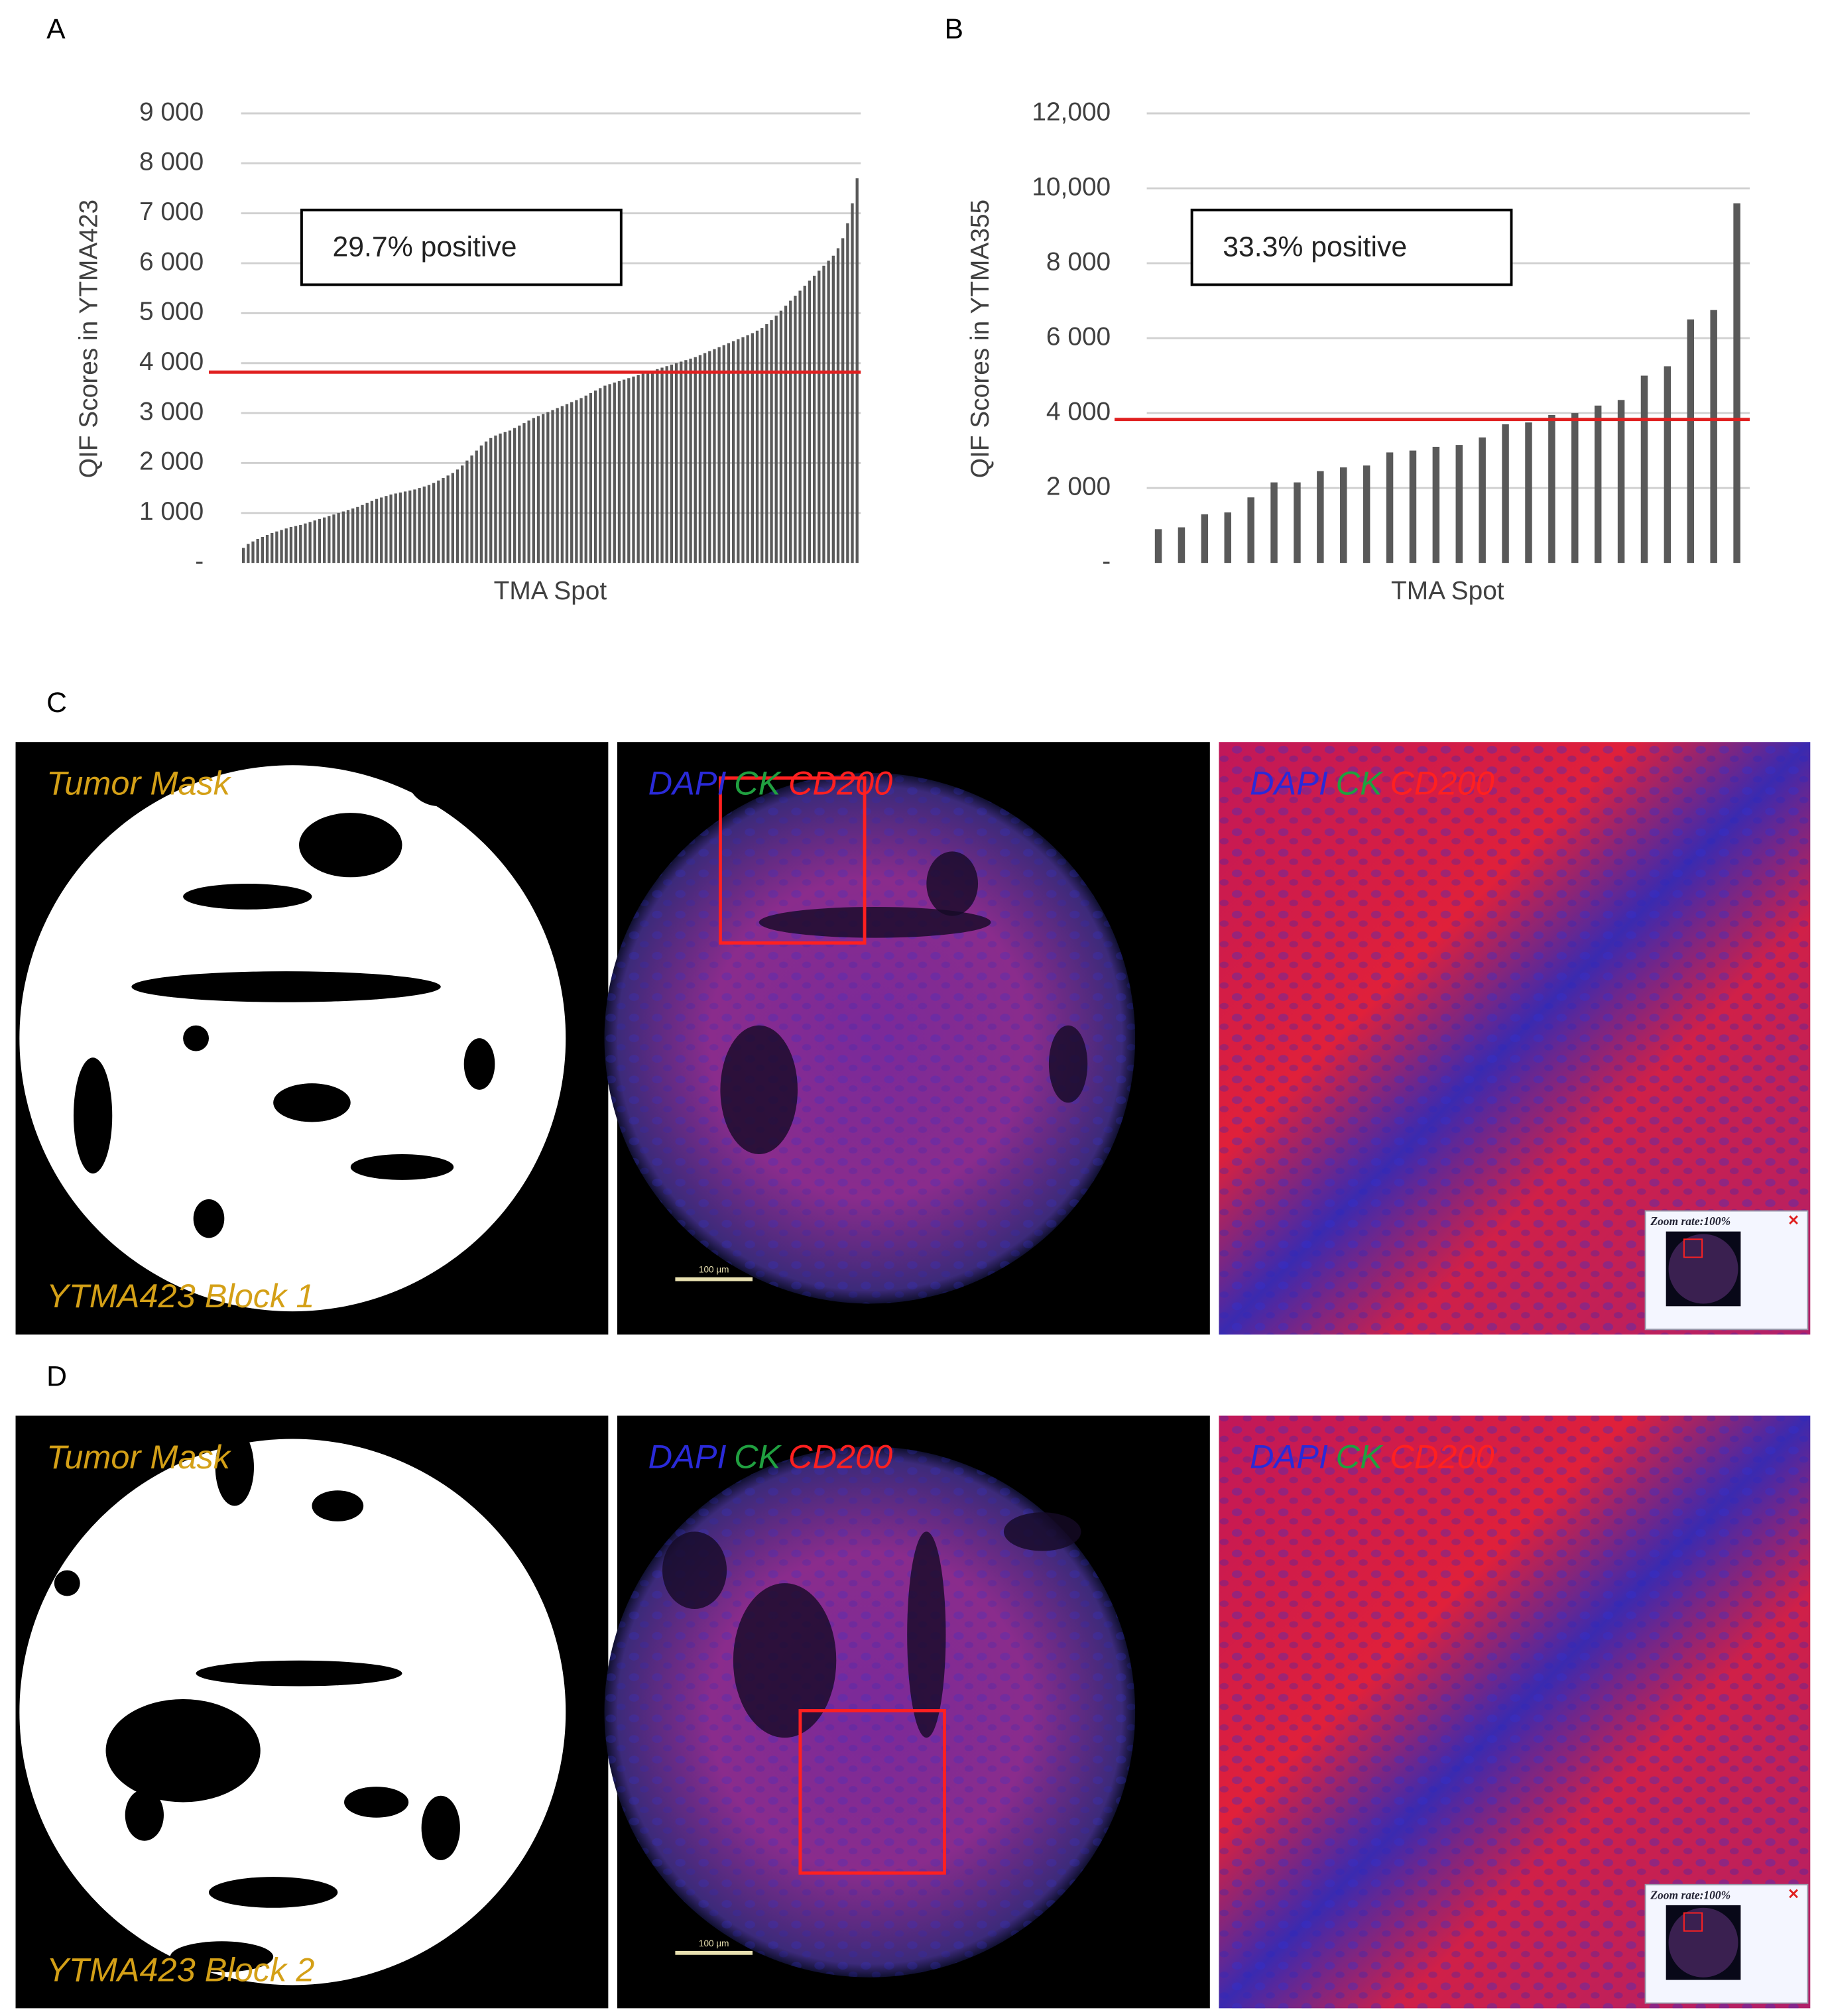 The image size is (1822, 2016). I want to click on inset-core, so click(1703, 1269).